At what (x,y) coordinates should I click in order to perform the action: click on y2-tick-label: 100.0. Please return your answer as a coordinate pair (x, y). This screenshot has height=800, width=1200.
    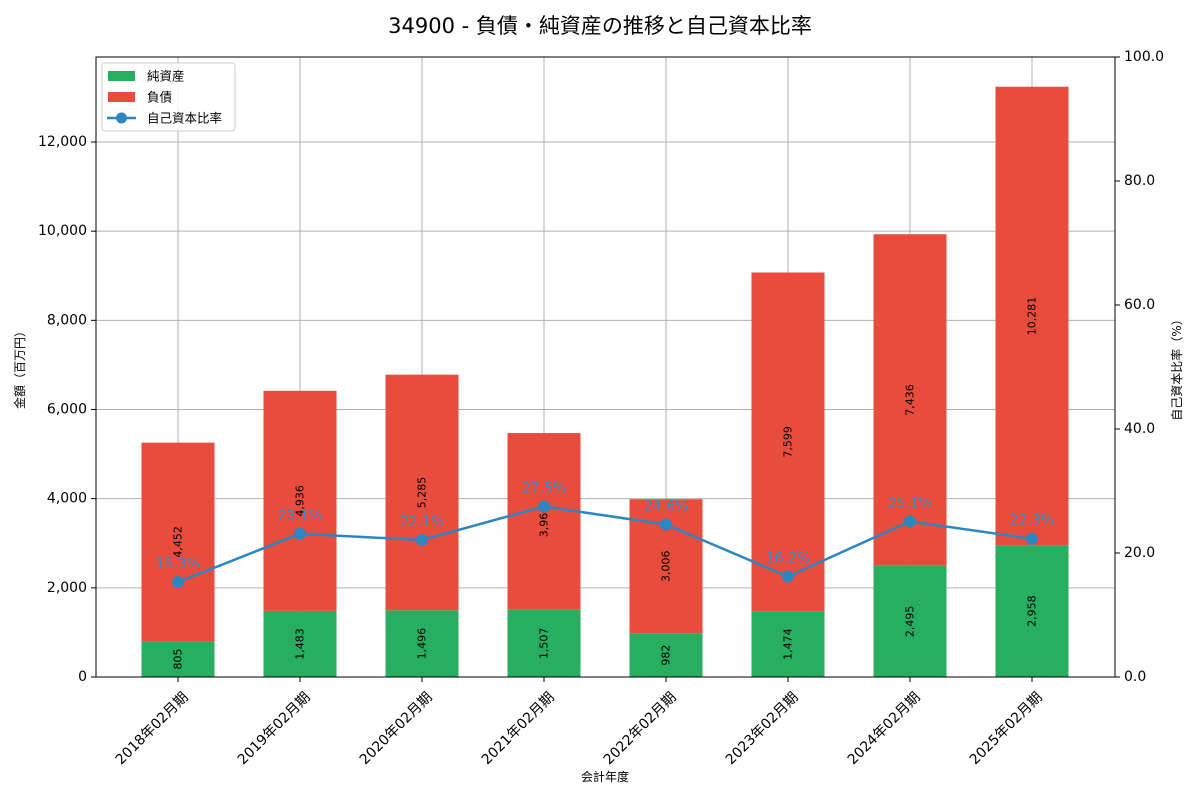
    Looking at the image, I should click on (1144, 57).